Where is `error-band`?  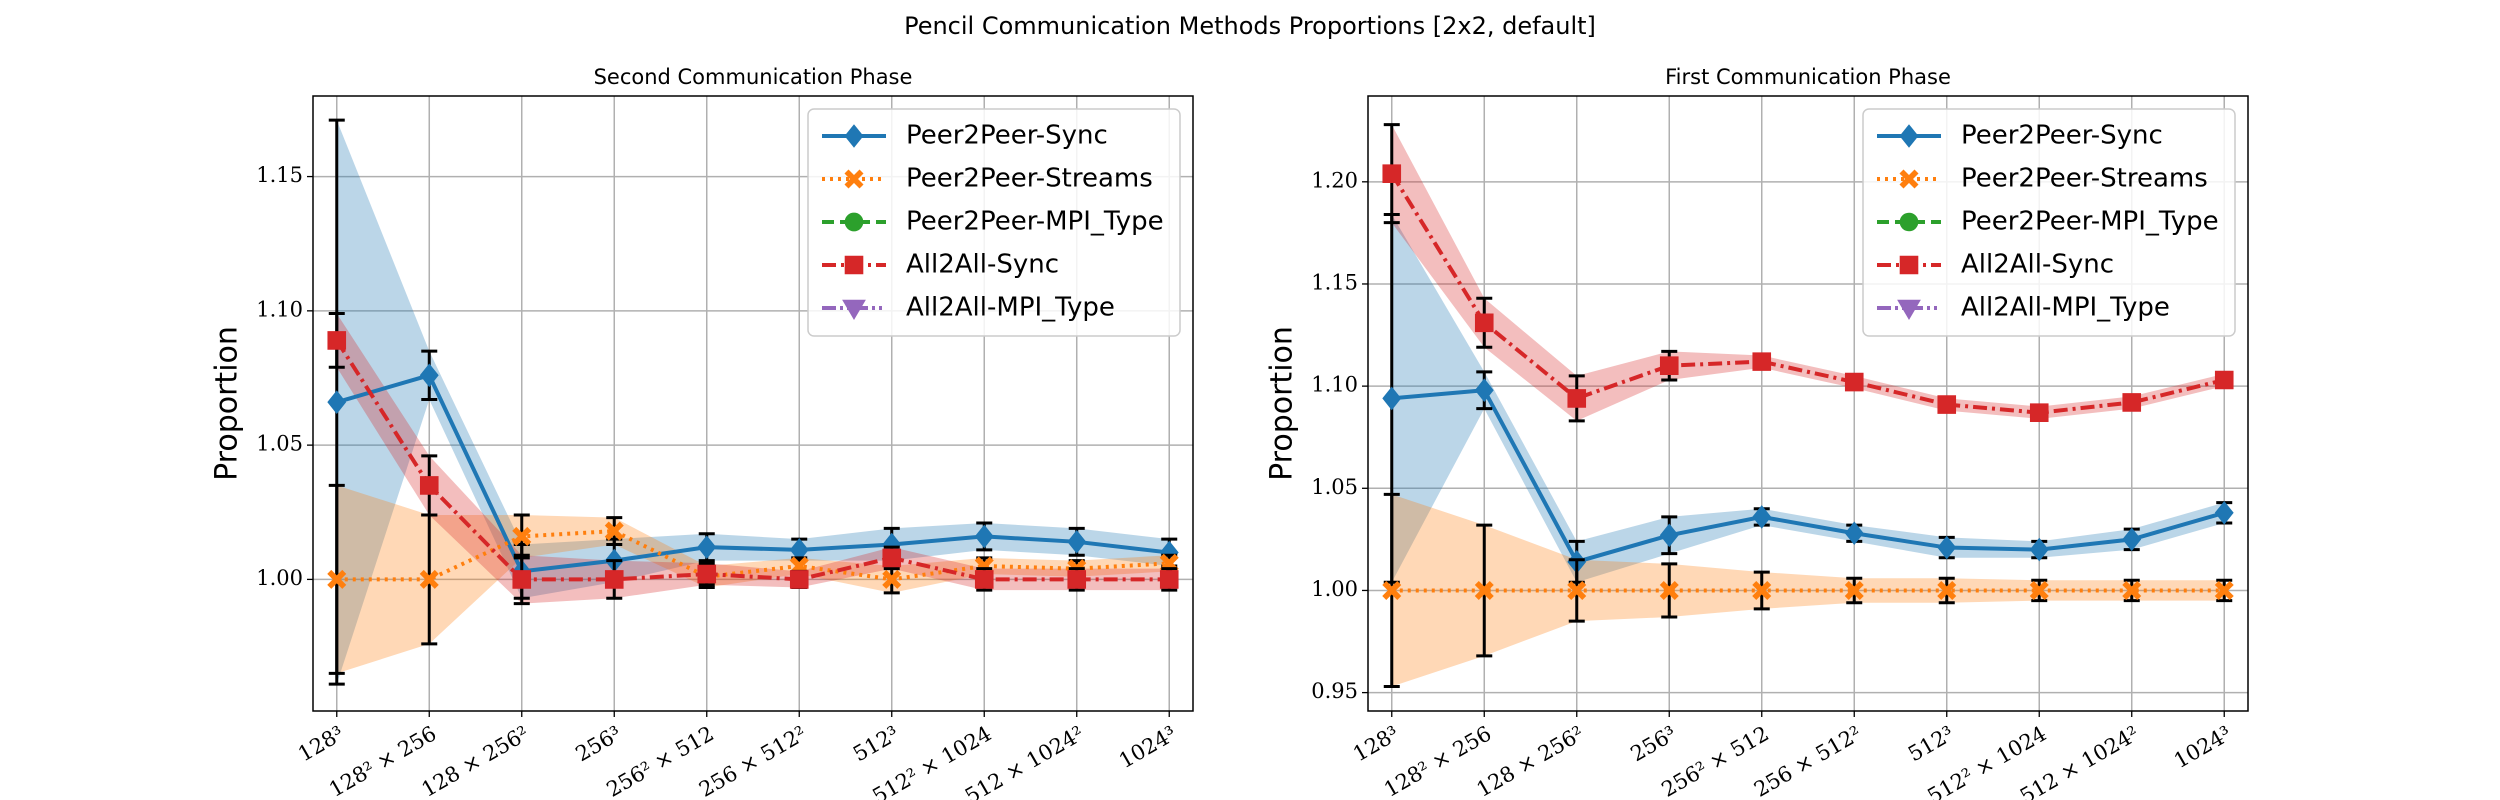
error-band is located at coordinates (753, 579).